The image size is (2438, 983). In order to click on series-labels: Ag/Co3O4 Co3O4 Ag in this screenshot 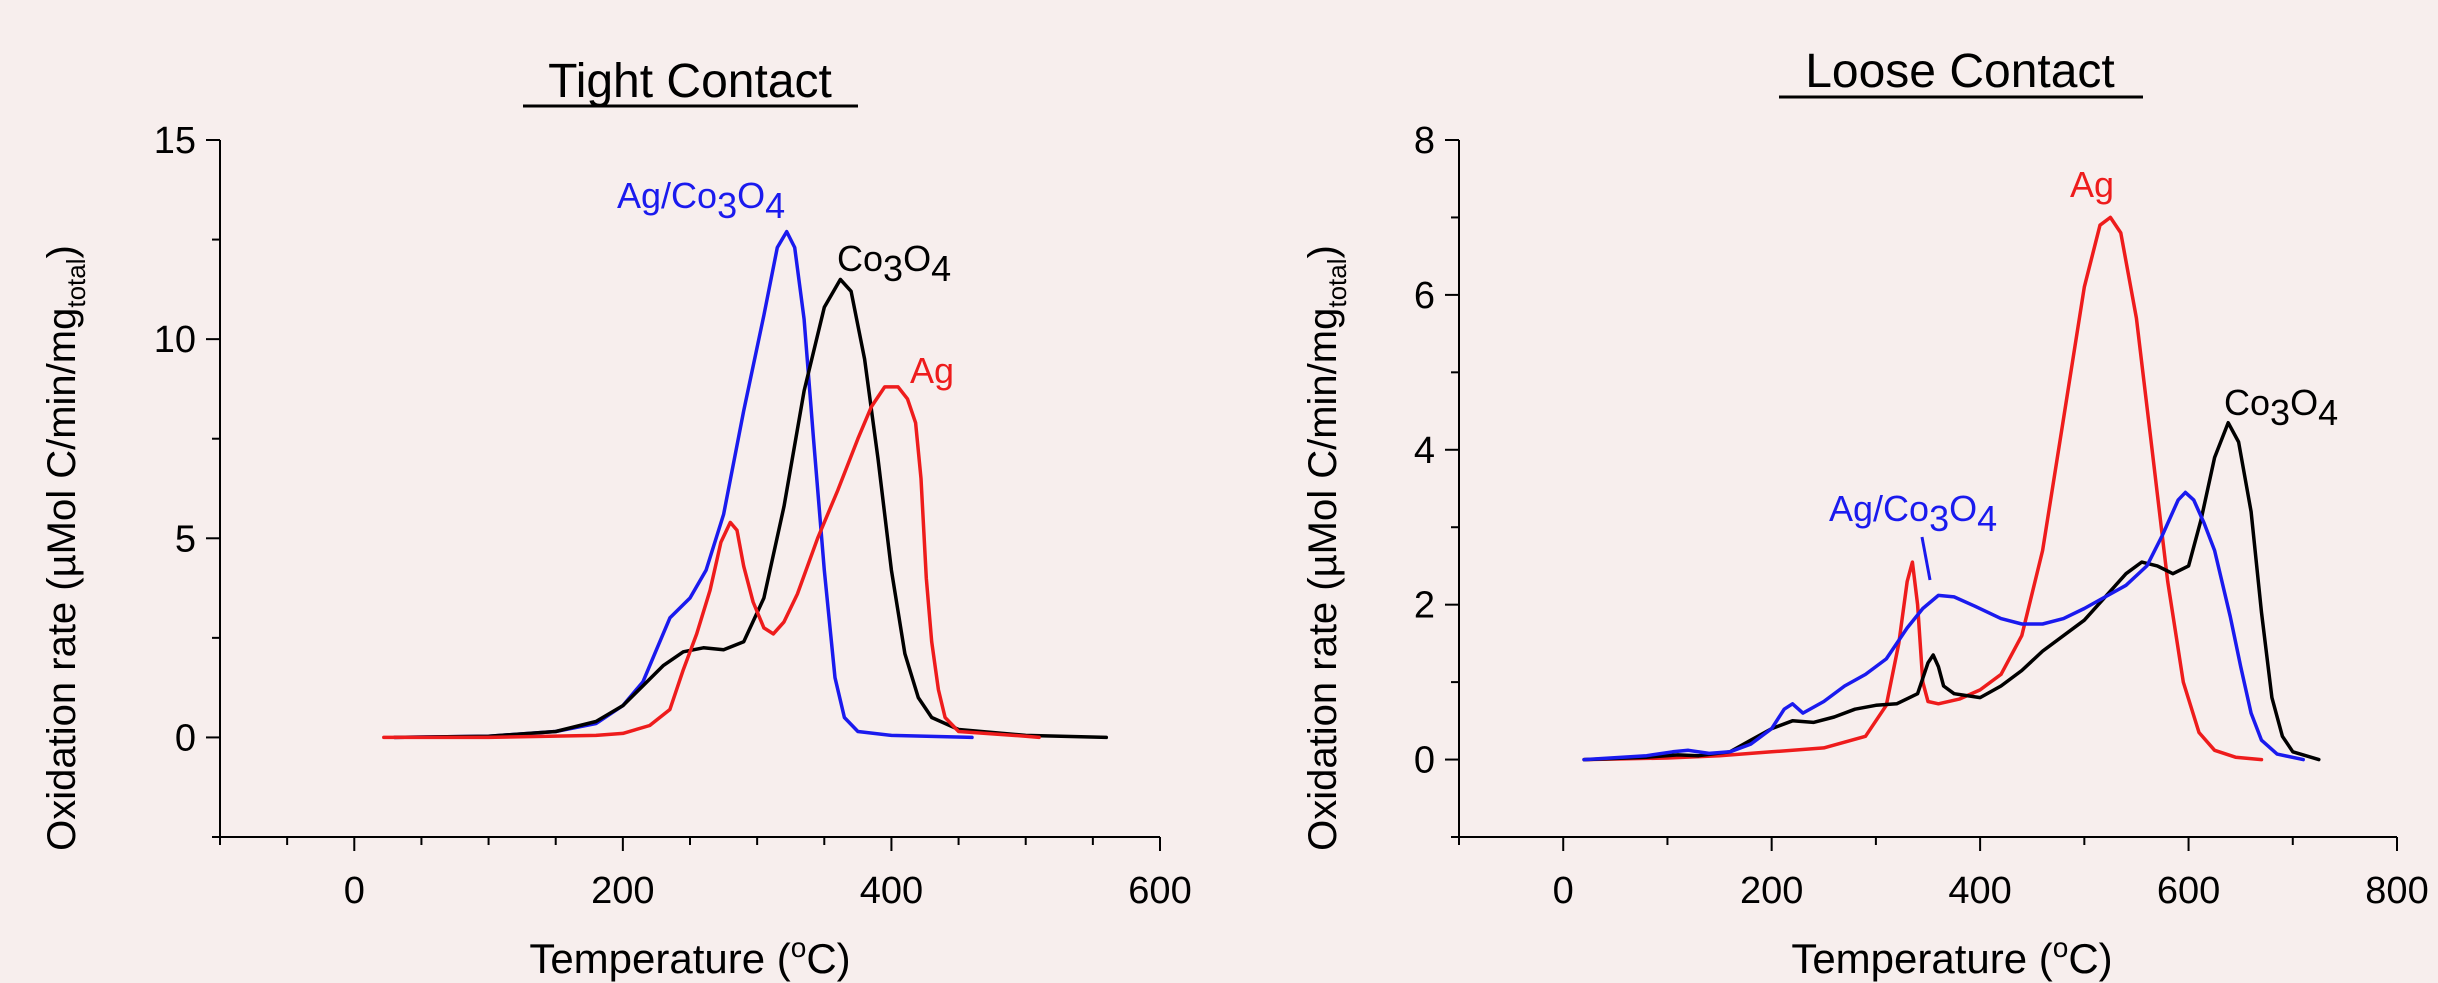, I will do `click(785, 283)`.